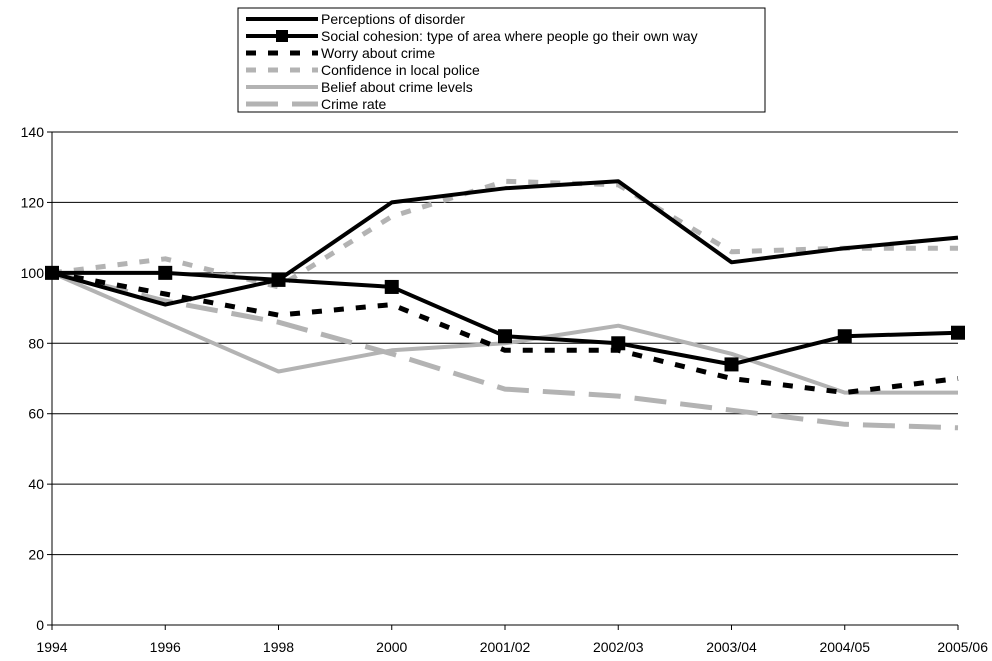 The height and width of the screenshot is (661, 992). What do you see at coordinates (165, 647) in the screenshot?
I see `x-tick-label: 1996` at bounding box center [165, 647].